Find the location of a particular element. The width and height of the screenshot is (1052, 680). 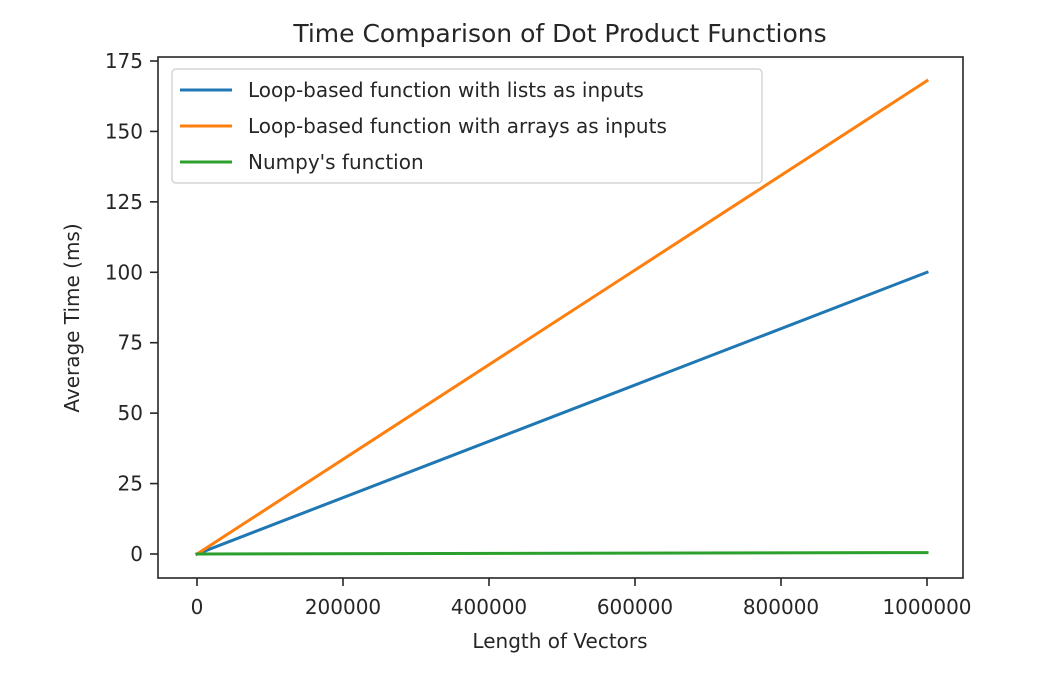

y-tick-label: 50 is located at coordinates (130, 413).